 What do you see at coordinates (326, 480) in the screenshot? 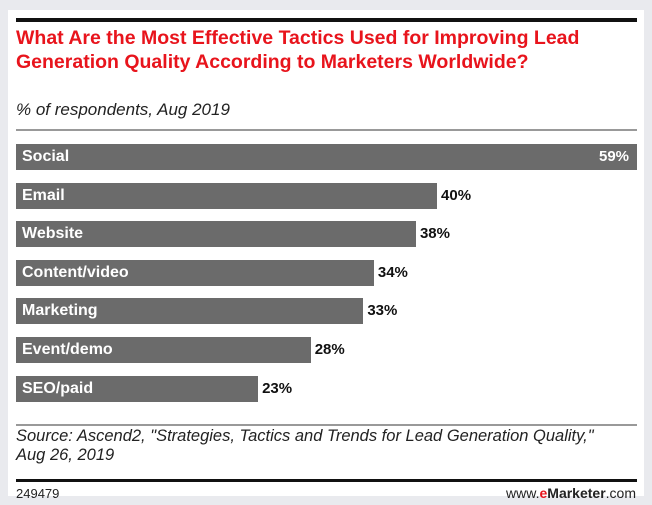
I see `bottom-rule` at bounding box center [326, 480].